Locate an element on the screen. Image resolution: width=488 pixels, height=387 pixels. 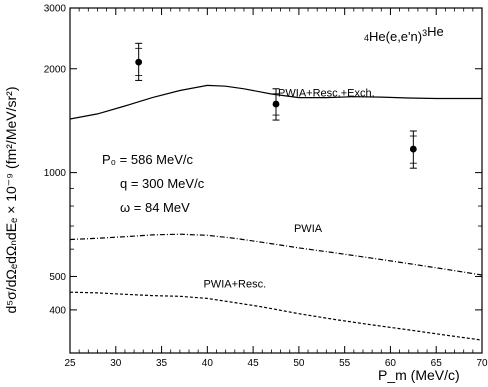
y-tick-label: 3000 is located at coordinates (55, 9).